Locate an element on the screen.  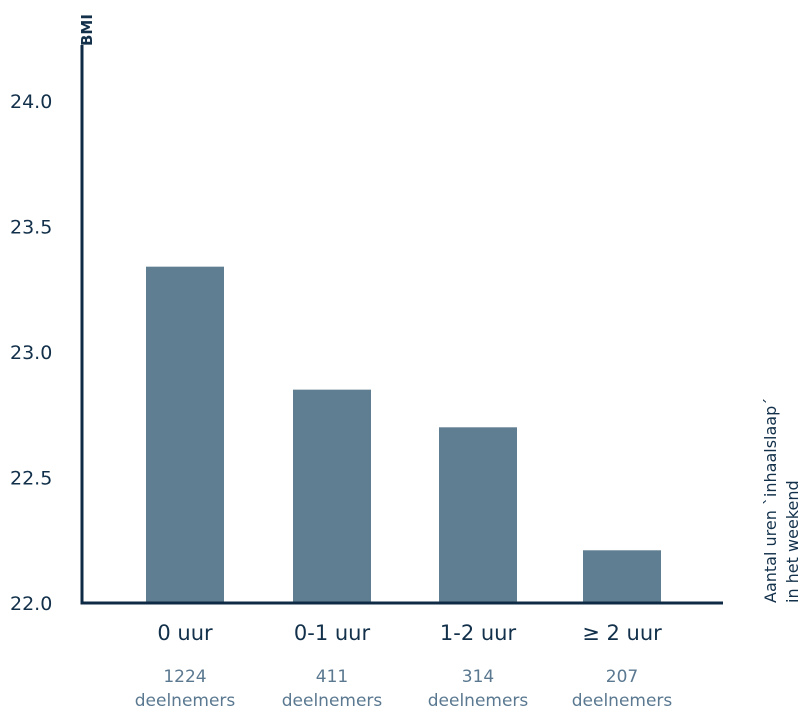
x-axis-title: Aantal uren `inhaalslaap´ in het weekend is located at coordinates (781, 500).